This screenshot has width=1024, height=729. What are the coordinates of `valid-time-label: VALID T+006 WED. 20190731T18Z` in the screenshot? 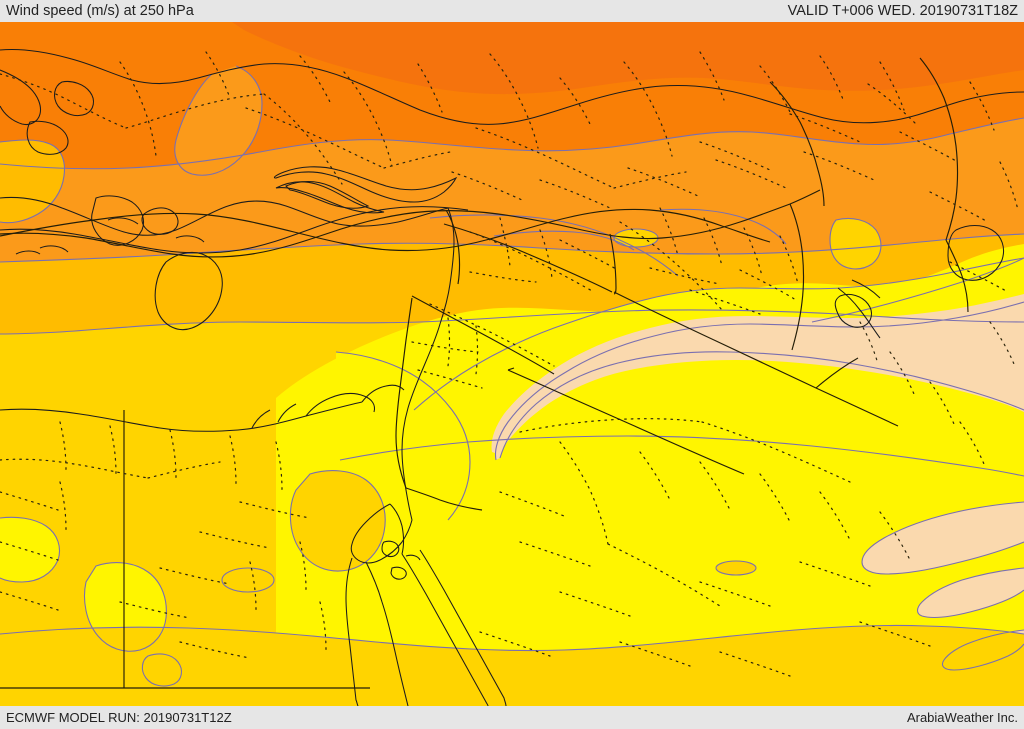 It's located at (902, 10).